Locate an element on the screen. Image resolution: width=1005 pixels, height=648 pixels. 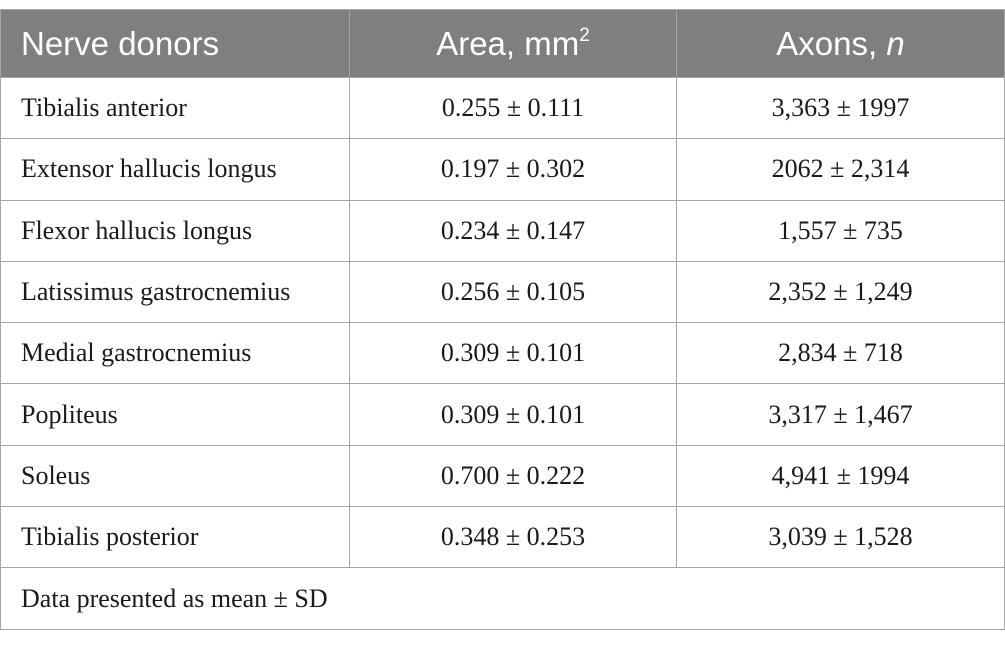
table-header: Nerve donors Area, mm2 Axons, n is located at coordinates (502, 43).